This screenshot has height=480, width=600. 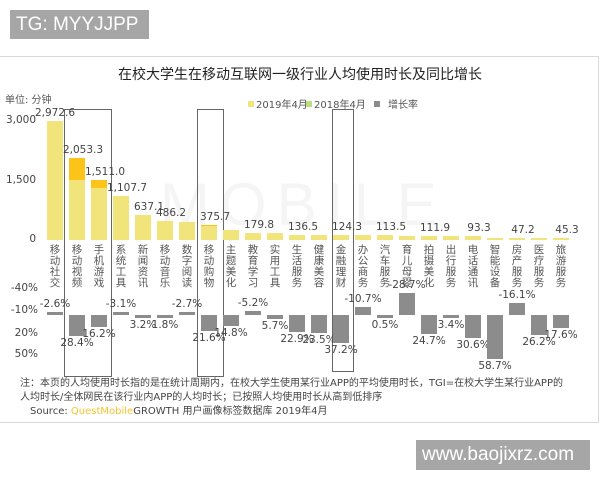 What do you see at coordinates (347, 227) in the screenshot?
I see `value-label: 124.3` at bounding box center [347, 227].